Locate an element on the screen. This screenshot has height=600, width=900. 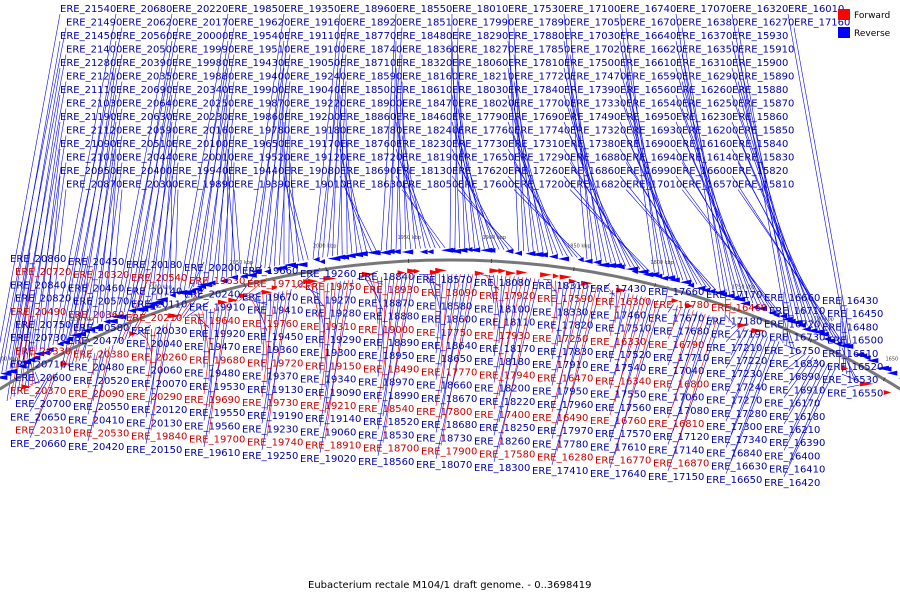
gene-label: ERE_20660 is located at coordinates (38, 444).